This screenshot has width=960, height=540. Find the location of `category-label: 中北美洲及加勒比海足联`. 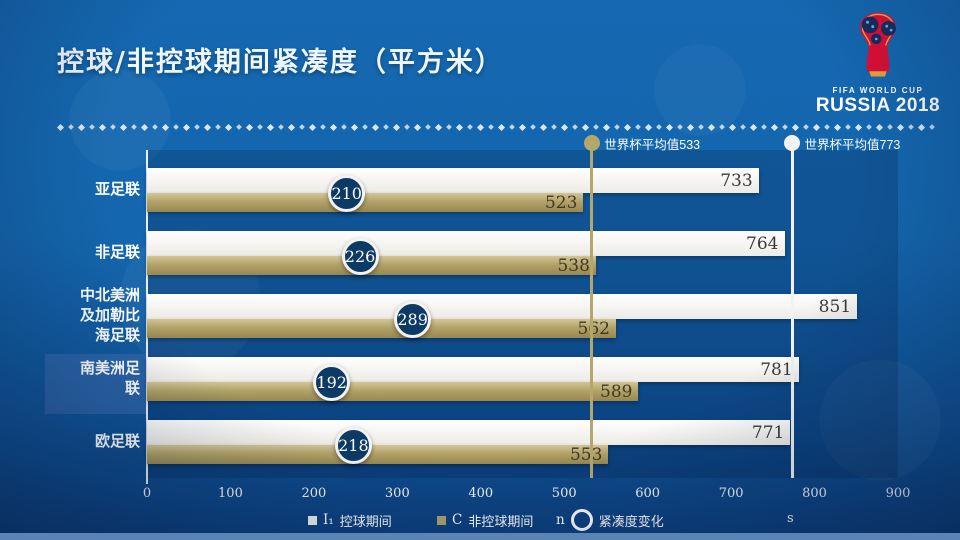

category-label: 中北美洲及加勒比海足联 is located at coordinates (109, 315).